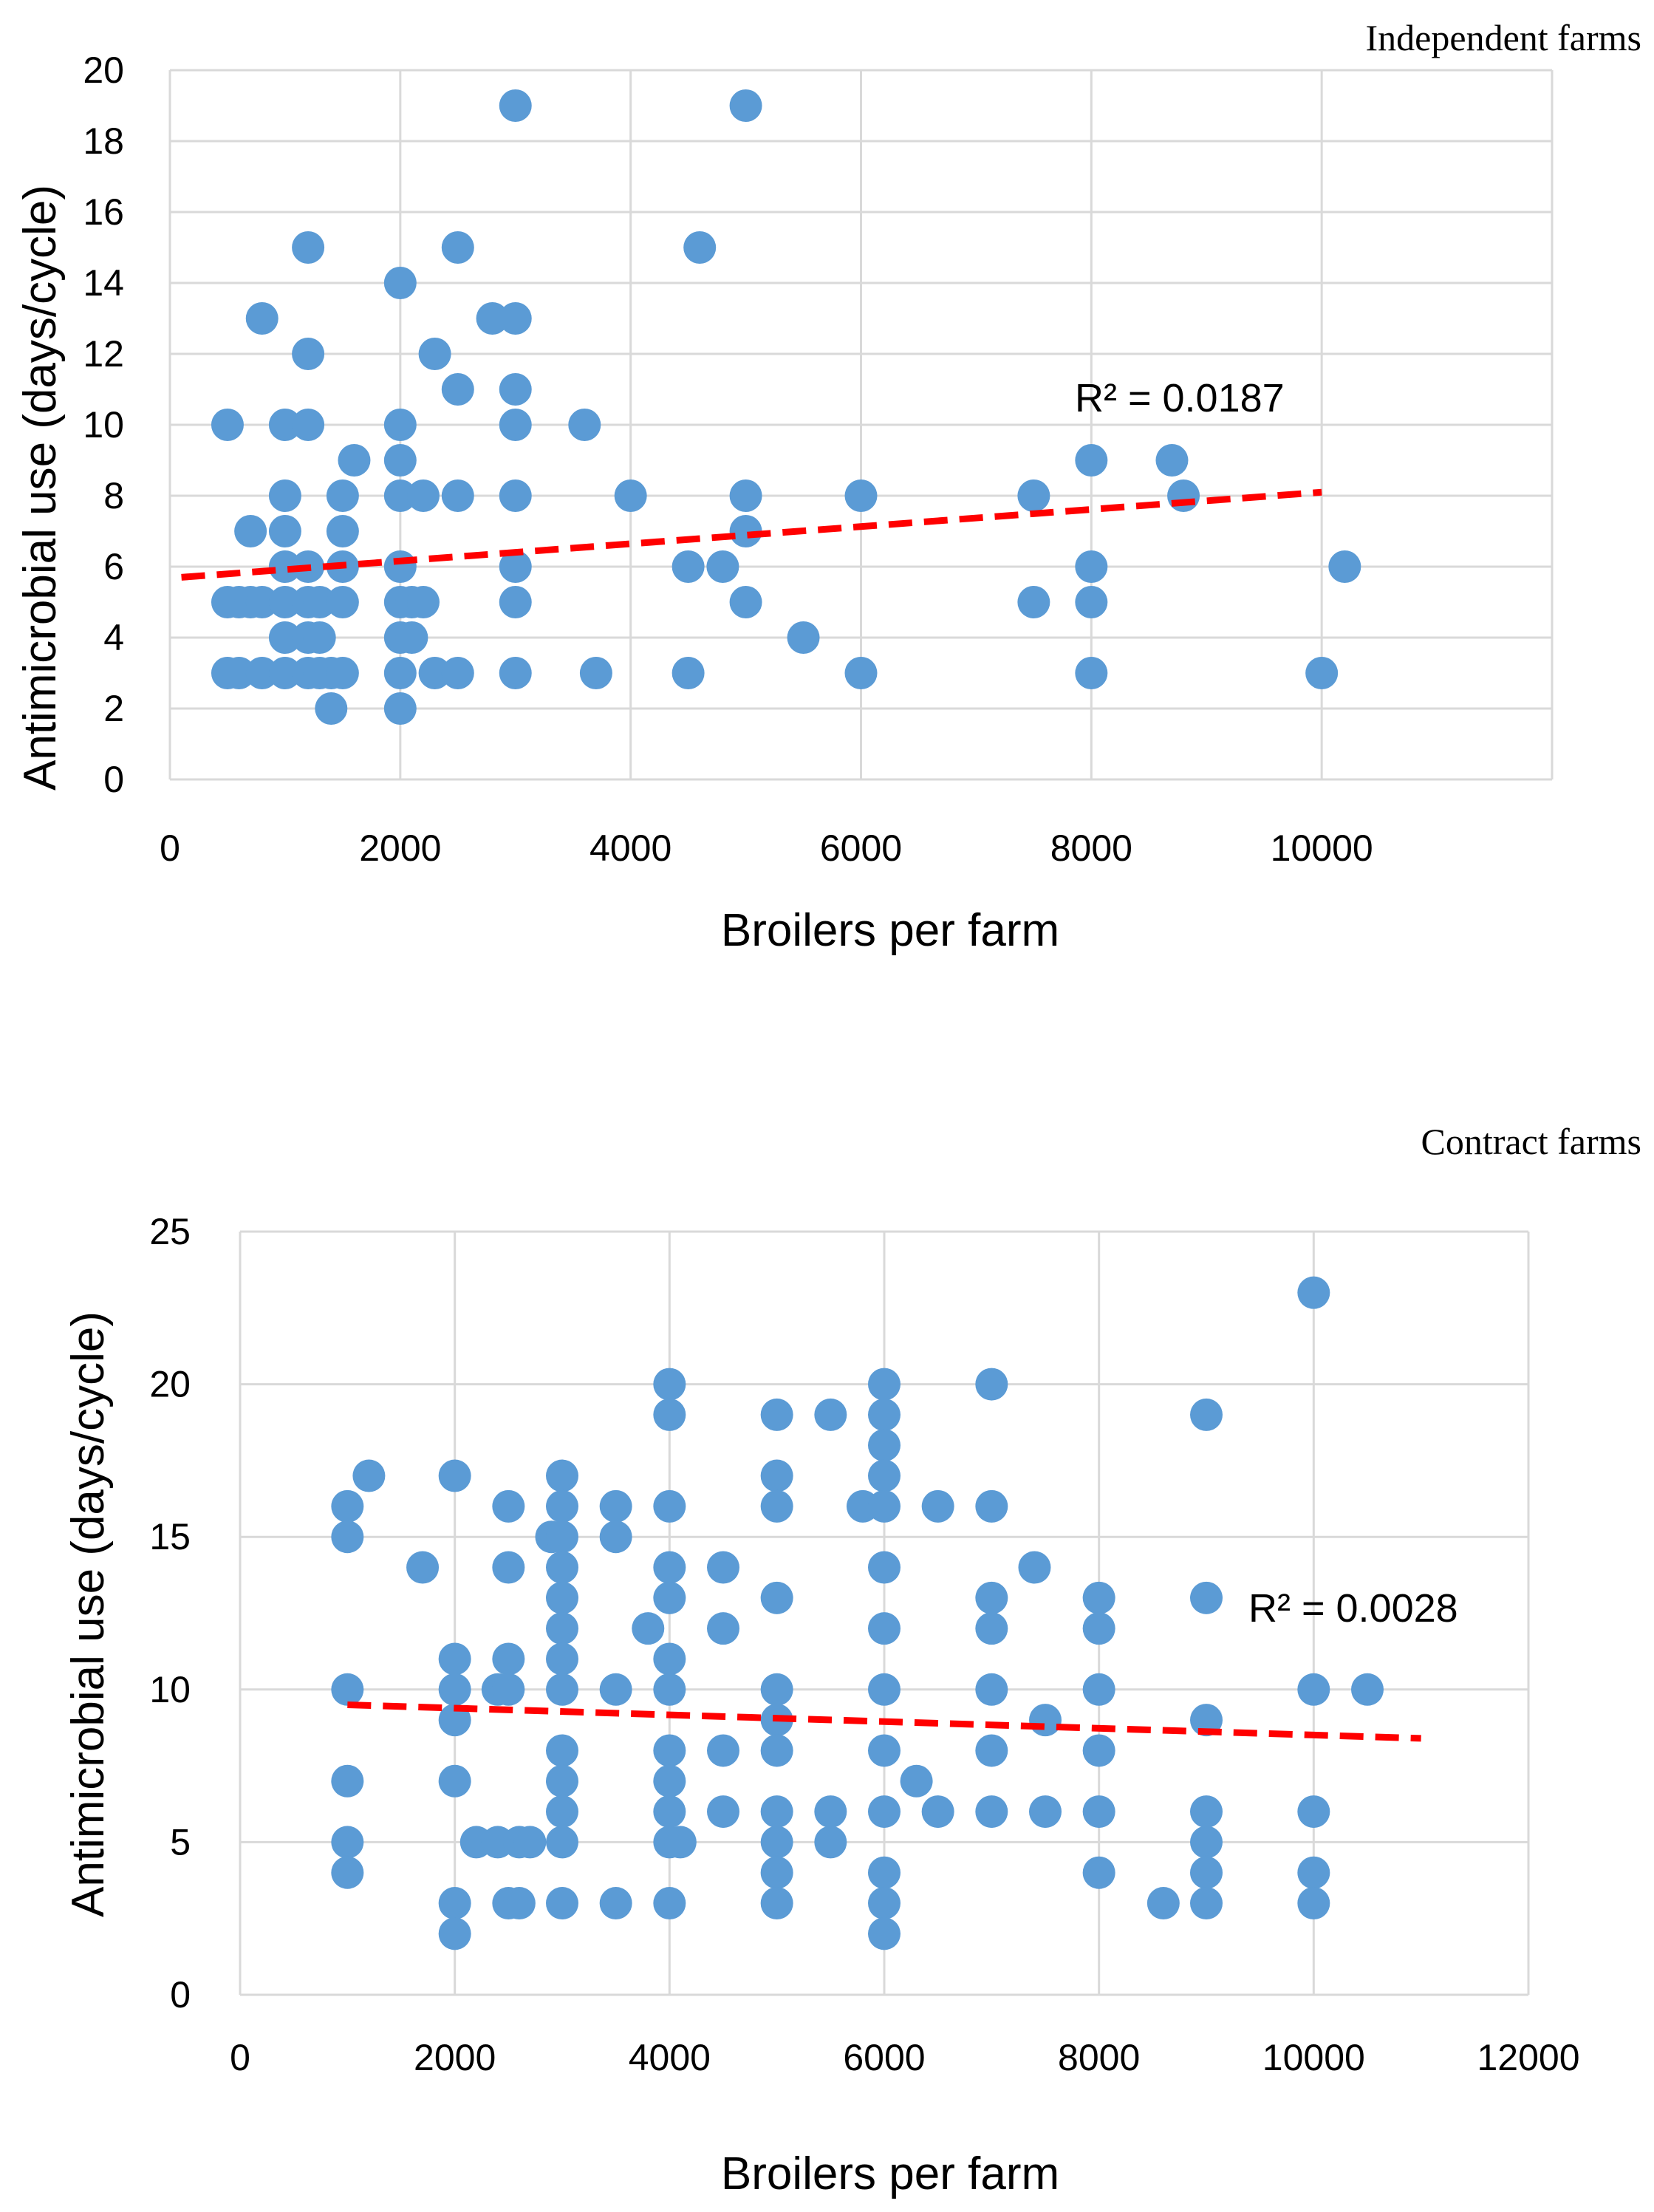 The height and width of the screenshot is (2212, 1654). Describe the element at coordinates (1531, 1141) in the screenshot. I see `chart-title: Contract farms` at that location.